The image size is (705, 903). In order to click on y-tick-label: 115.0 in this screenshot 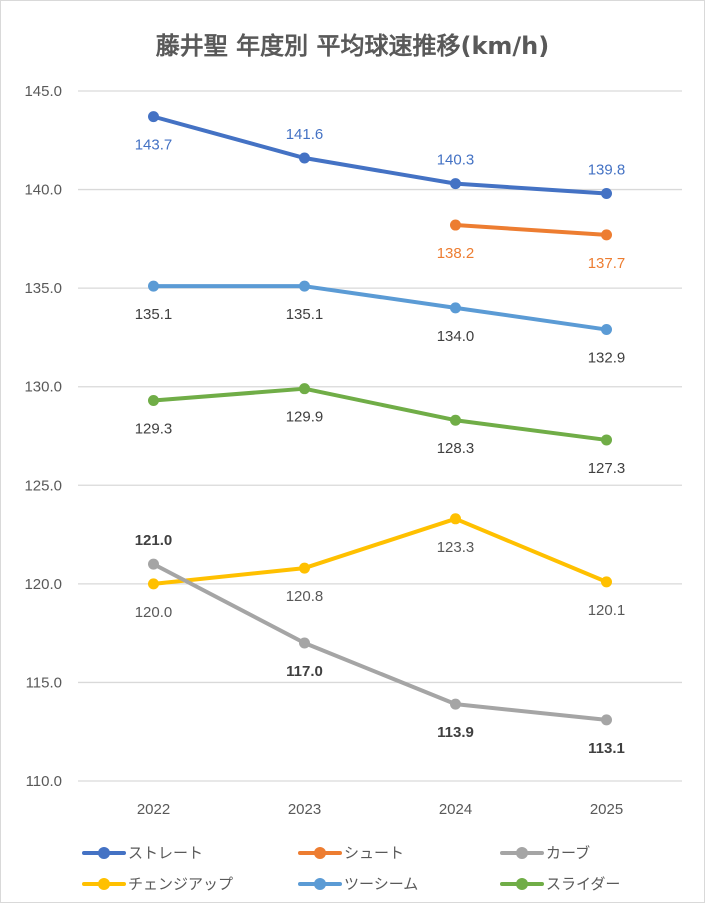, I will do `click(44, 682)`.